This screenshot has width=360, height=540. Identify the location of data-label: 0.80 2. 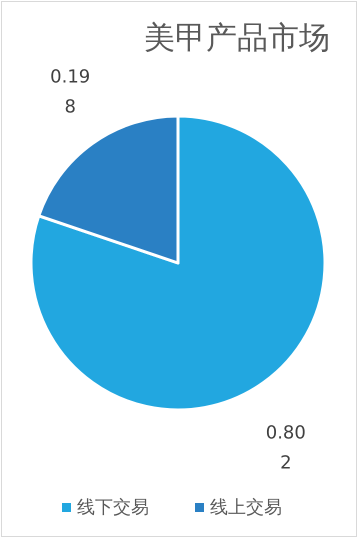
(286, 448).